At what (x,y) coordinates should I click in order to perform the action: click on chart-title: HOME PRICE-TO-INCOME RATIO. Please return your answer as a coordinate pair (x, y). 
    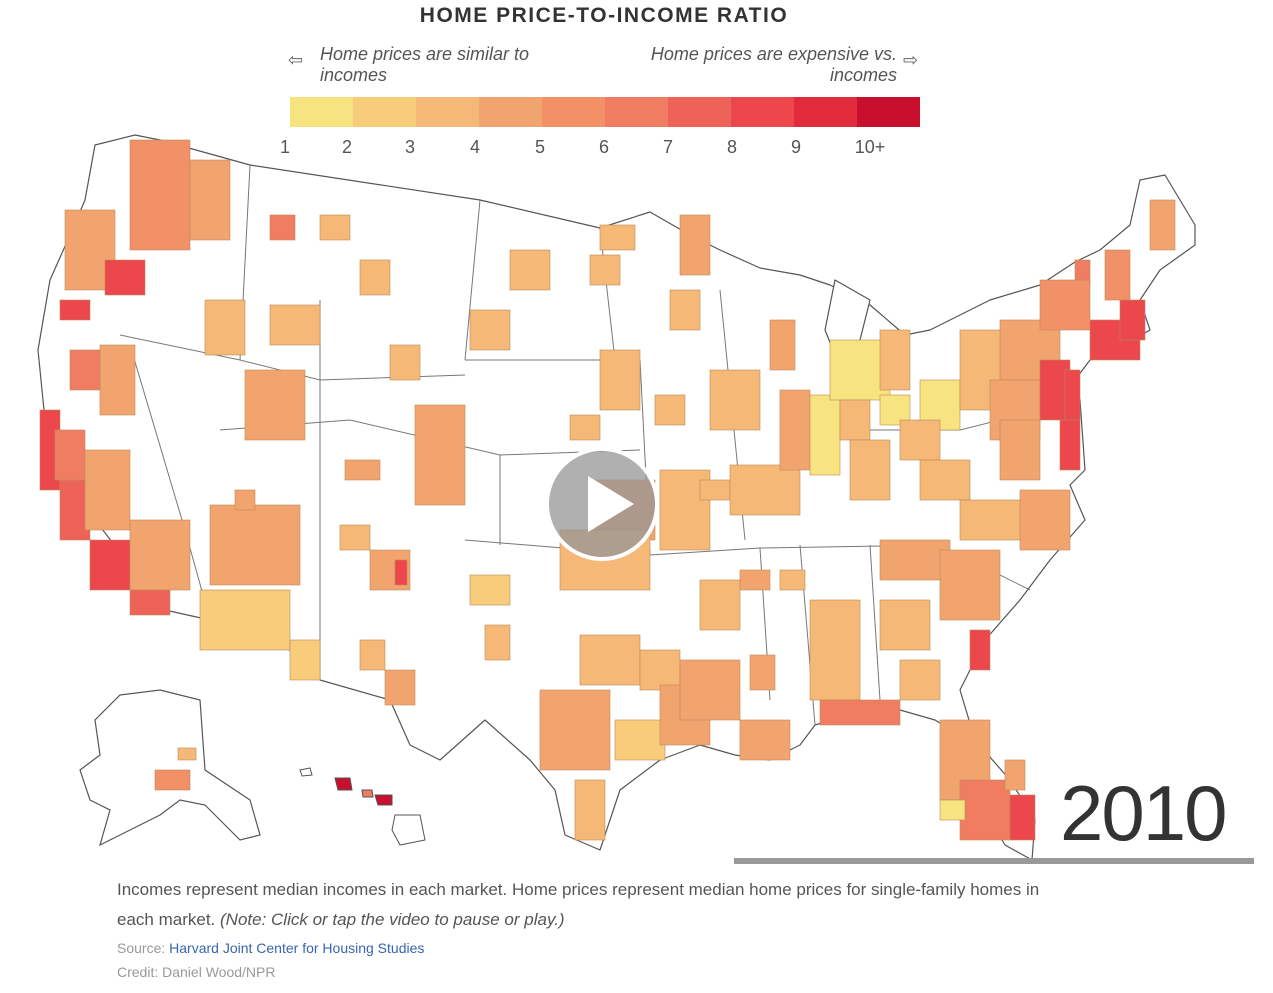
    Looking at the image, I should click on (604, 15).